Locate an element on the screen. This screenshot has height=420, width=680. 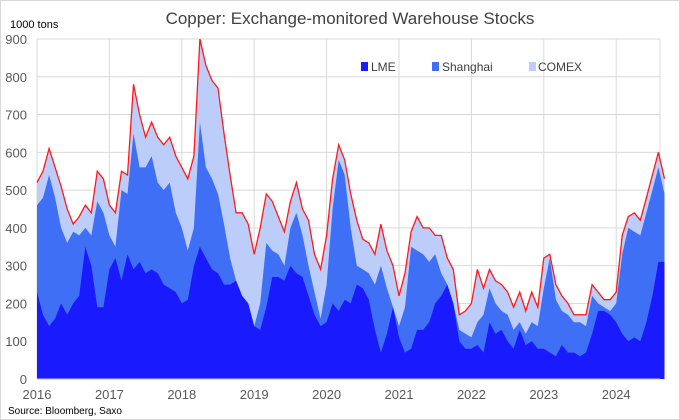
y-tick-label: 500 is located at coordinates (16, 190).